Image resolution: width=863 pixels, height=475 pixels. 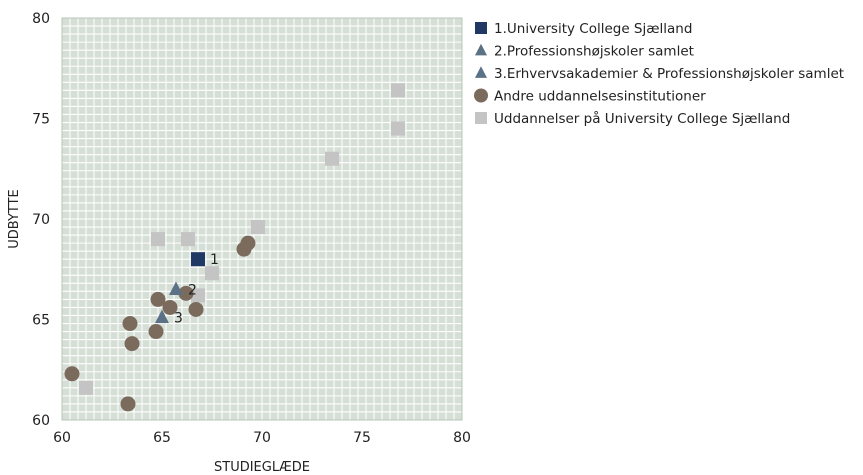 What do you see at coordinates (14, 219) in the screenshot?
I see `y-axis-label: UDBYTTE` at bounding box center [14, 219].